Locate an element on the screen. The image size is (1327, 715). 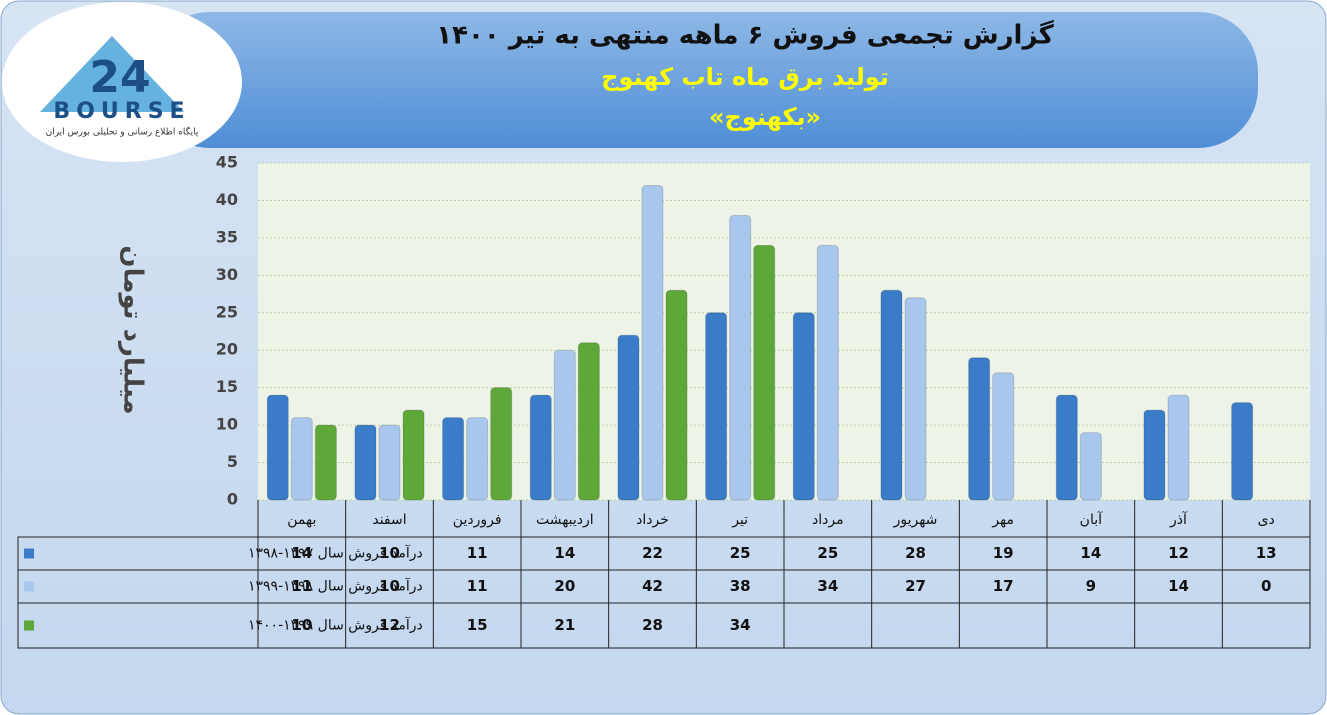
logo-shape is located at coordinates (112, 74).